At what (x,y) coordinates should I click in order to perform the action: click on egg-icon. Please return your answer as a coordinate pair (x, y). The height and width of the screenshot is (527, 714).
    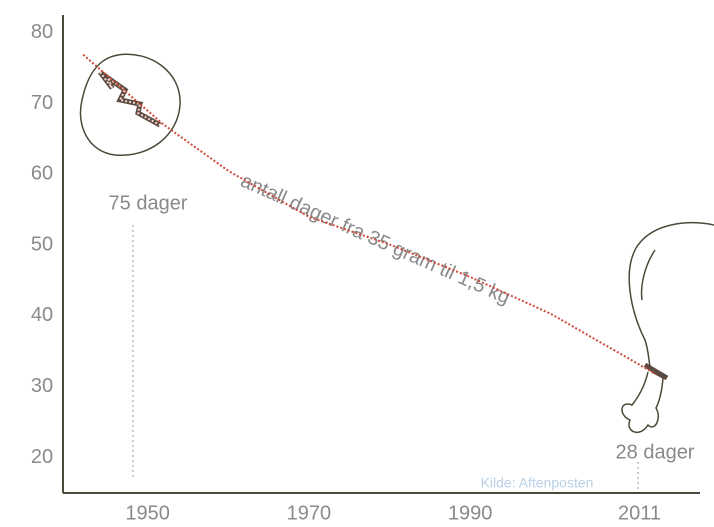
    Looking at the image, I should click on (130, 104).